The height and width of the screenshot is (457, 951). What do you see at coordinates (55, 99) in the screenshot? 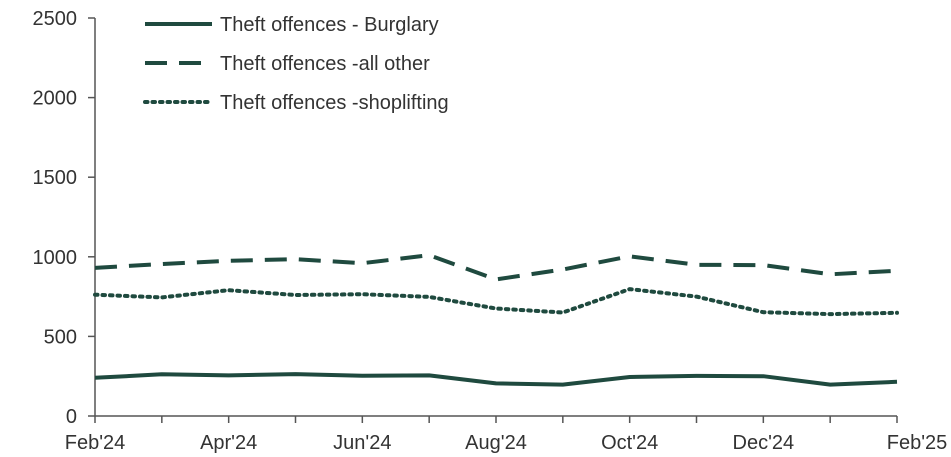
I see `y-tick-label: 2000` at bounding box center [55, 99].